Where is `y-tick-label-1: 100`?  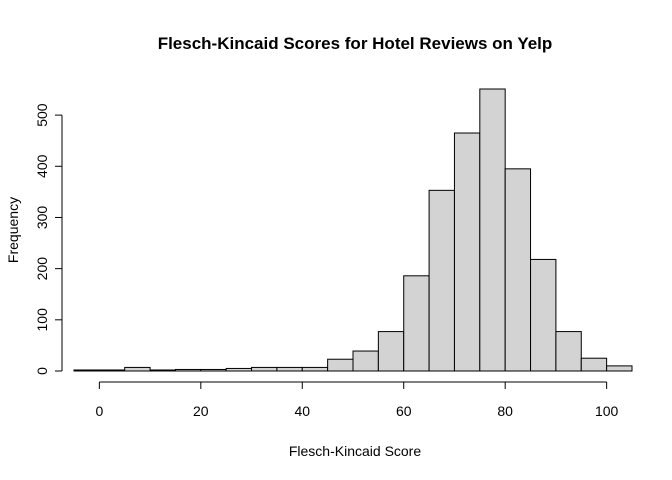
y-tick-label-1: 100 is located at coordinates (42, 320).